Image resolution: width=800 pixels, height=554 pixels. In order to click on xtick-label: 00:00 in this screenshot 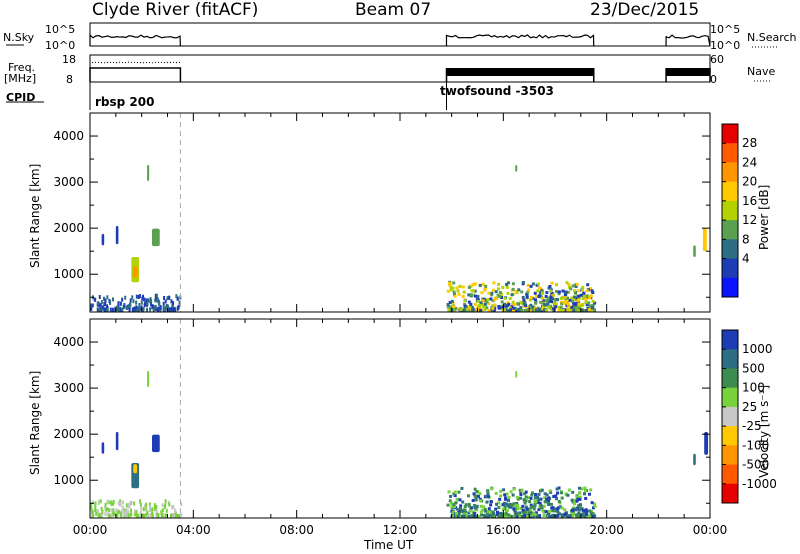, I will do `click(90, 530)`.